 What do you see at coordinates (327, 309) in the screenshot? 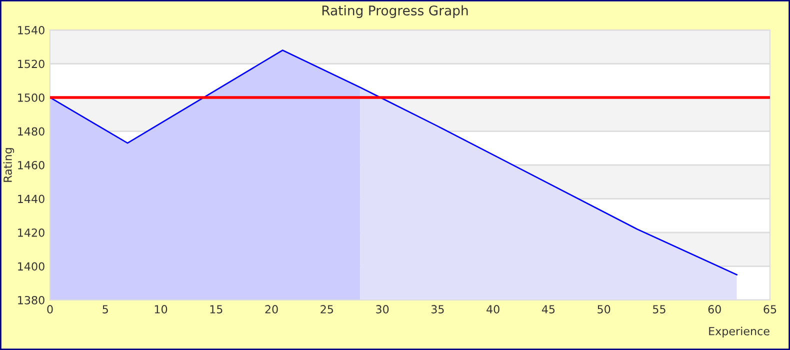
I see `x-tick-label: 25` at bounding box center [327, 309].